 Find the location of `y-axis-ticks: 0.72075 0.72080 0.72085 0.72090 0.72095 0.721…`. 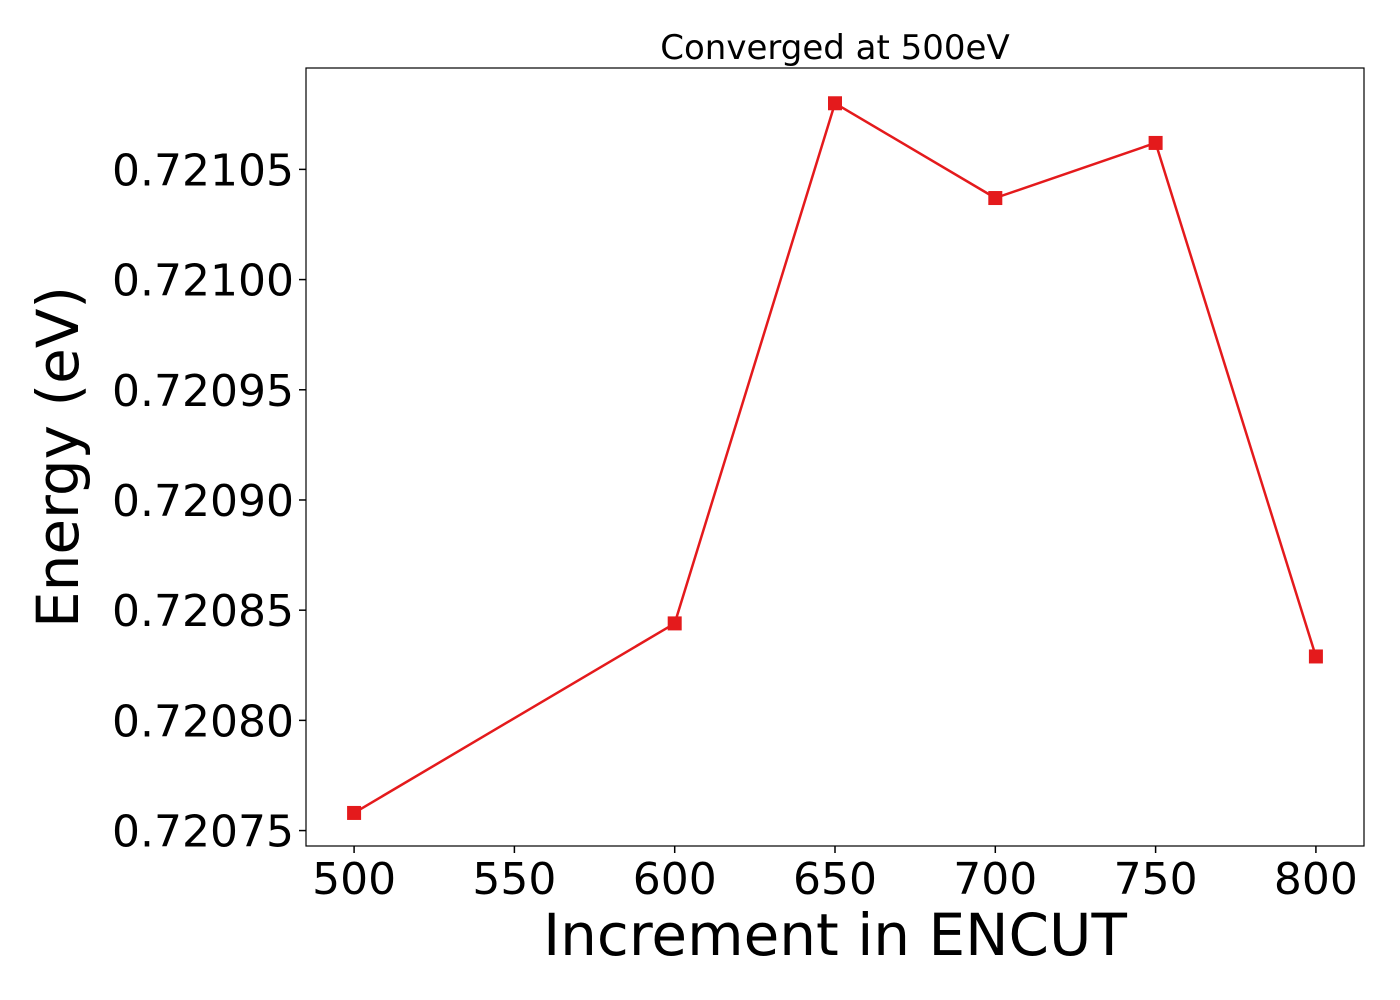

y-axis-ticks: 0.72075 0.72080 0.72085 0.72090 0.72095 0.721… is located at coordinates (209, 501).